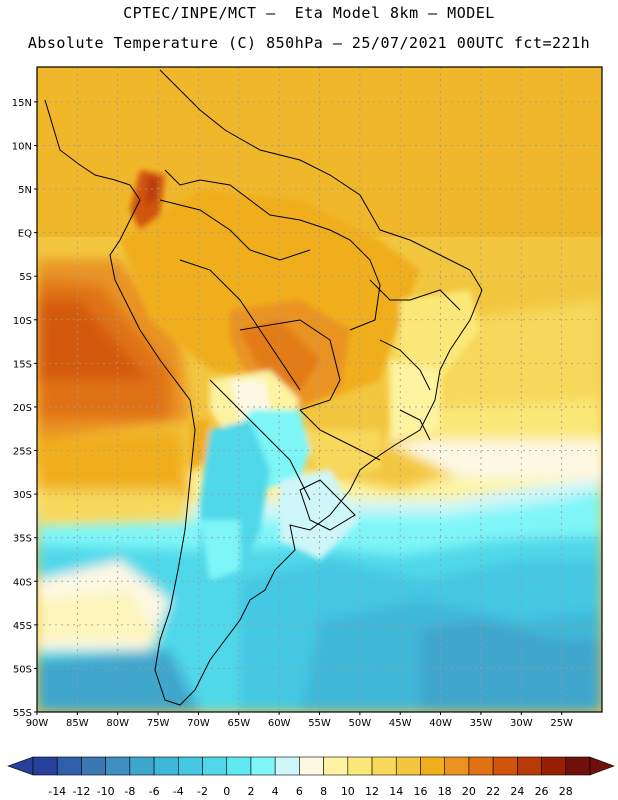 The height and width of the screenshot is (800, 618). Describe the element at coordinates (440, 723) in the screenshot. I see `lon-label-40w: 40W` at that location.